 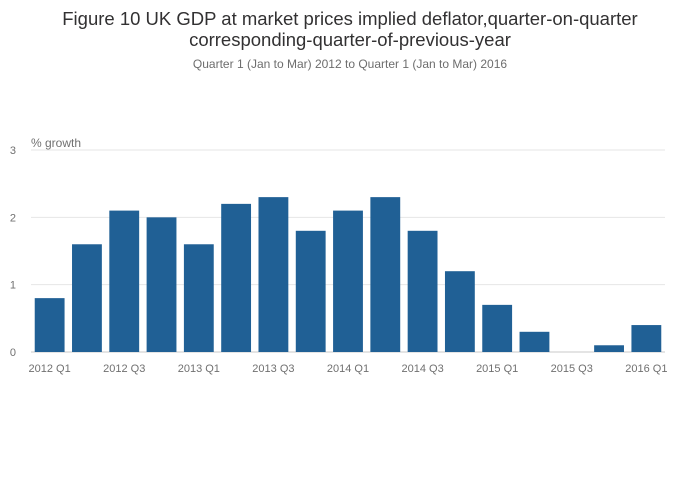 What do you see at coordinates (385, 274) in the screenshot?
I see `bar-2014-q2` at bounding box center [385, 274].